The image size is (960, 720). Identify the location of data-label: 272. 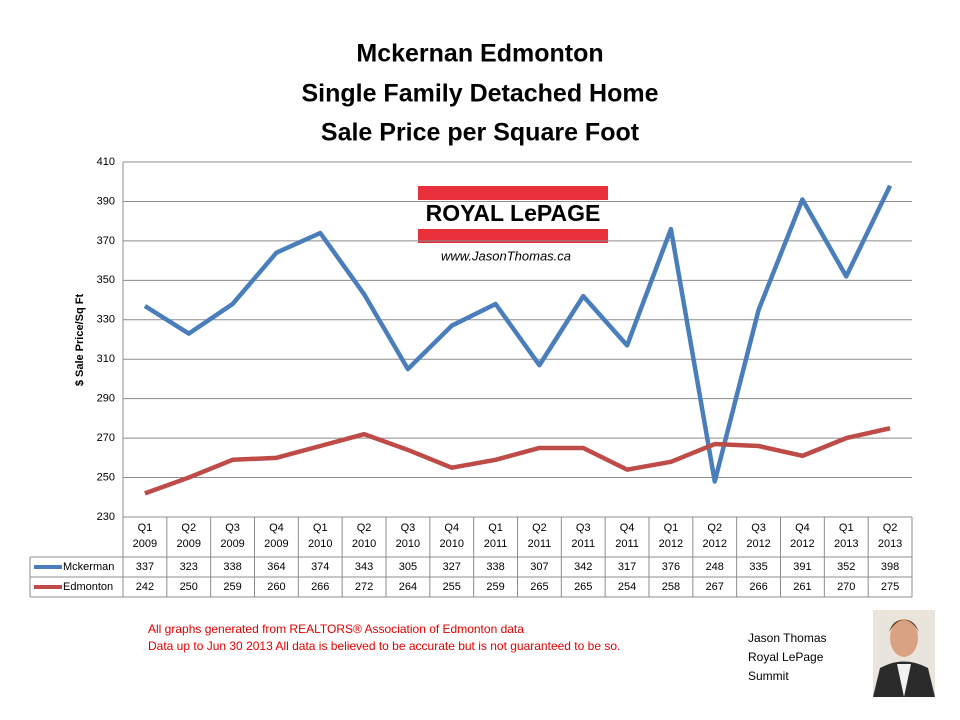
(364, 587).